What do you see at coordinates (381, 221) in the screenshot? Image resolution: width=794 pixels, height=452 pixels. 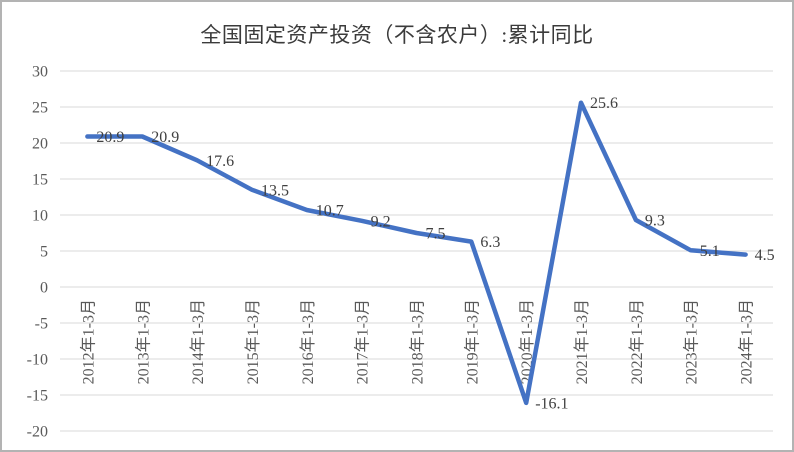 I see `data-label: 9.2` at bounding box center [381, 221].